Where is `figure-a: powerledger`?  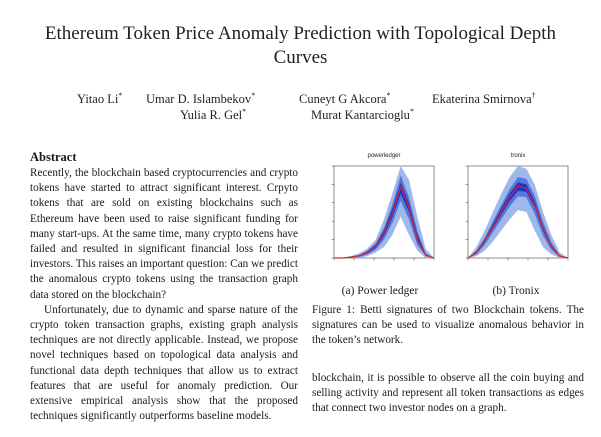
figure-a: powerledger is located at coordinates (379, 212).